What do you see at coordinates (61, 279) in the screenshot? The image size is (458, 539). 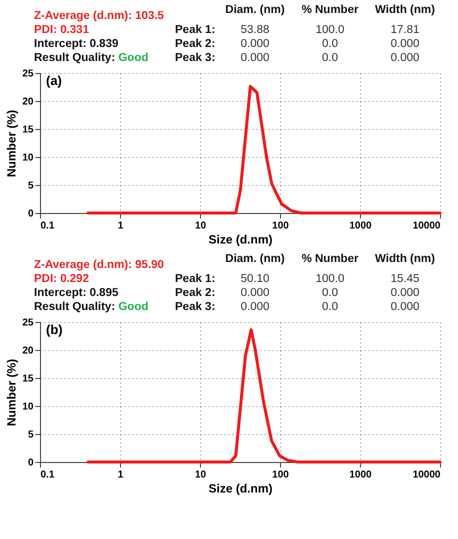 I see `text: PDI: 0.292` at bounding box center [61, 279].